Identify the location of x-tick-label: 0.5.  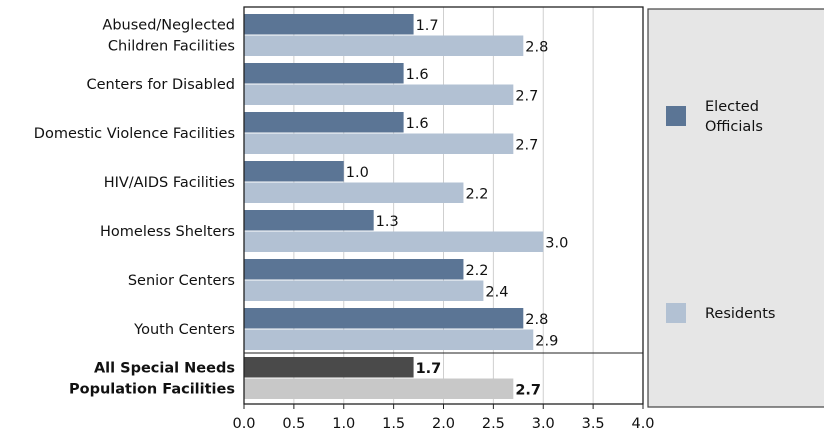
(293, 424).